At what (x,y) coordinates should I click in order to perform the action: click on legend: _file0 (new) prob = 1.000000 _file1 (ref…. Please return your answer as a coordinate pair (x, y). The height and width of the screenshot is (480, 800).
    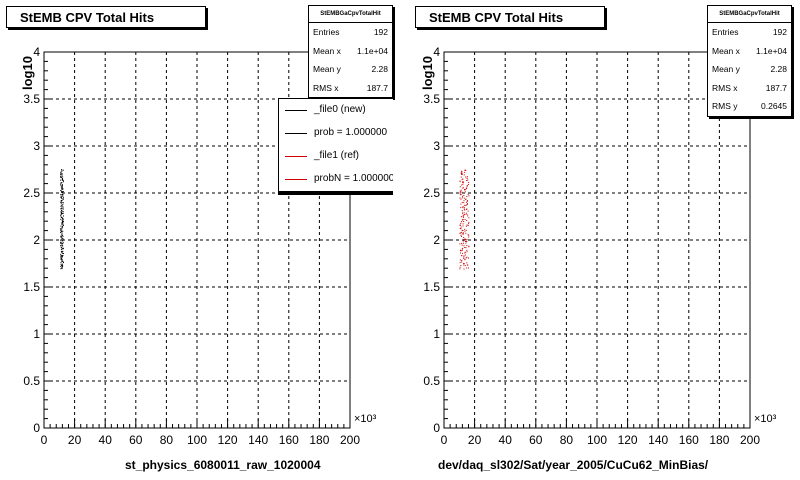
    Looking at the image, I should click on (335, 145).